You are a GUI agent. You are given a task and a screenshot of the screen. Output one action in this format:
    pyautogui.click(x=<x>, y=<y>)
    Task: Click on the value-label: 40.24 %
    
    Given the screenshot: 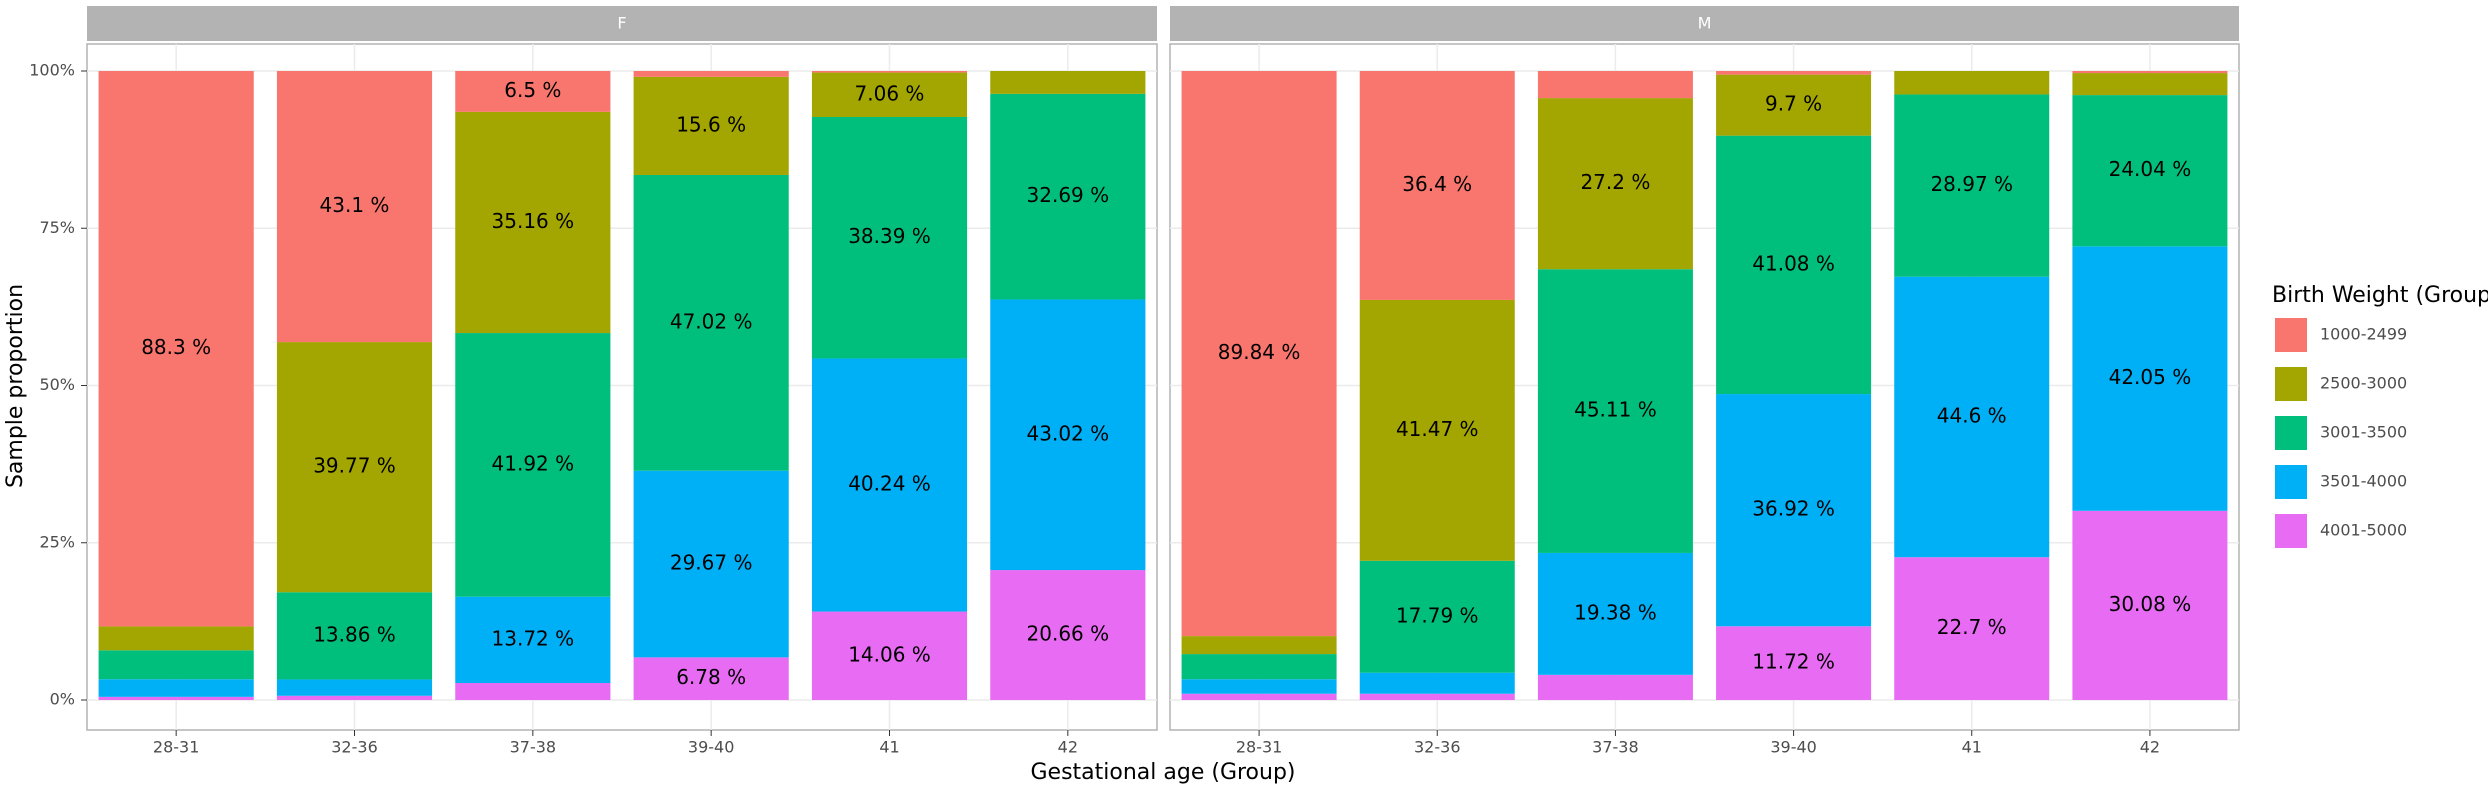 What is the action you would take?
    pyautogui.click(x=889, y=484)
    